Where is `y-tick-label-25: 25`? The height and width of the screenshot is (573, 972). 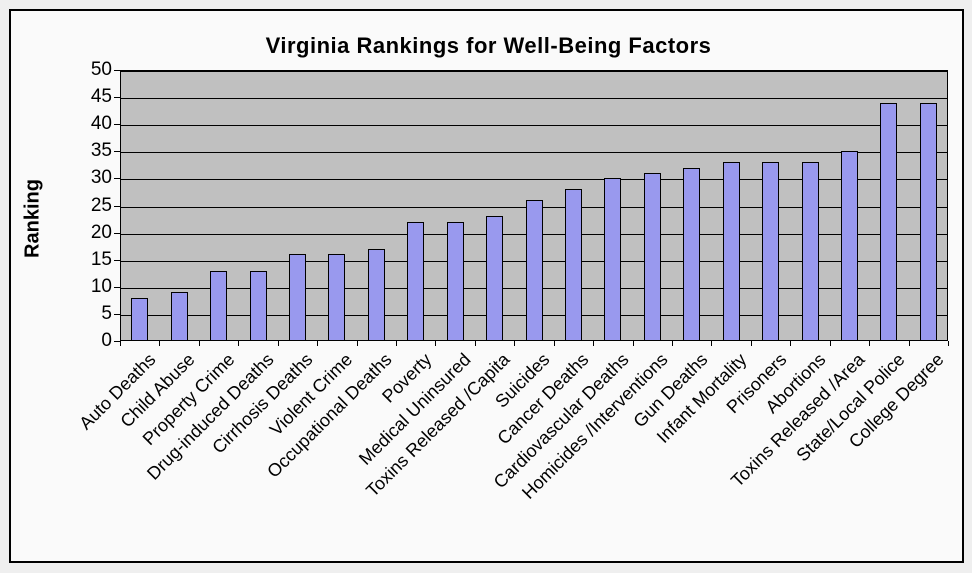
y-tick-label-25: 25 is located at coordinates (101, 205).